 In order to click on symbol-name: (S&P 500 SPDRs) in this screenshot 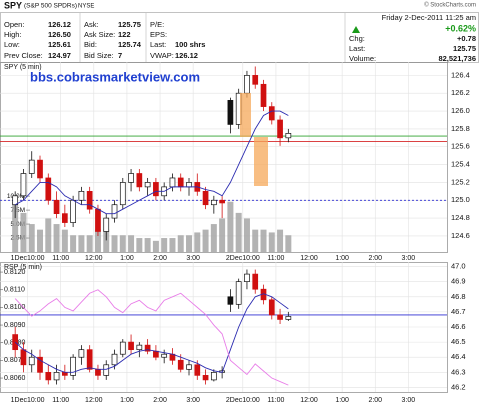, I will do `click(50, 6)`.